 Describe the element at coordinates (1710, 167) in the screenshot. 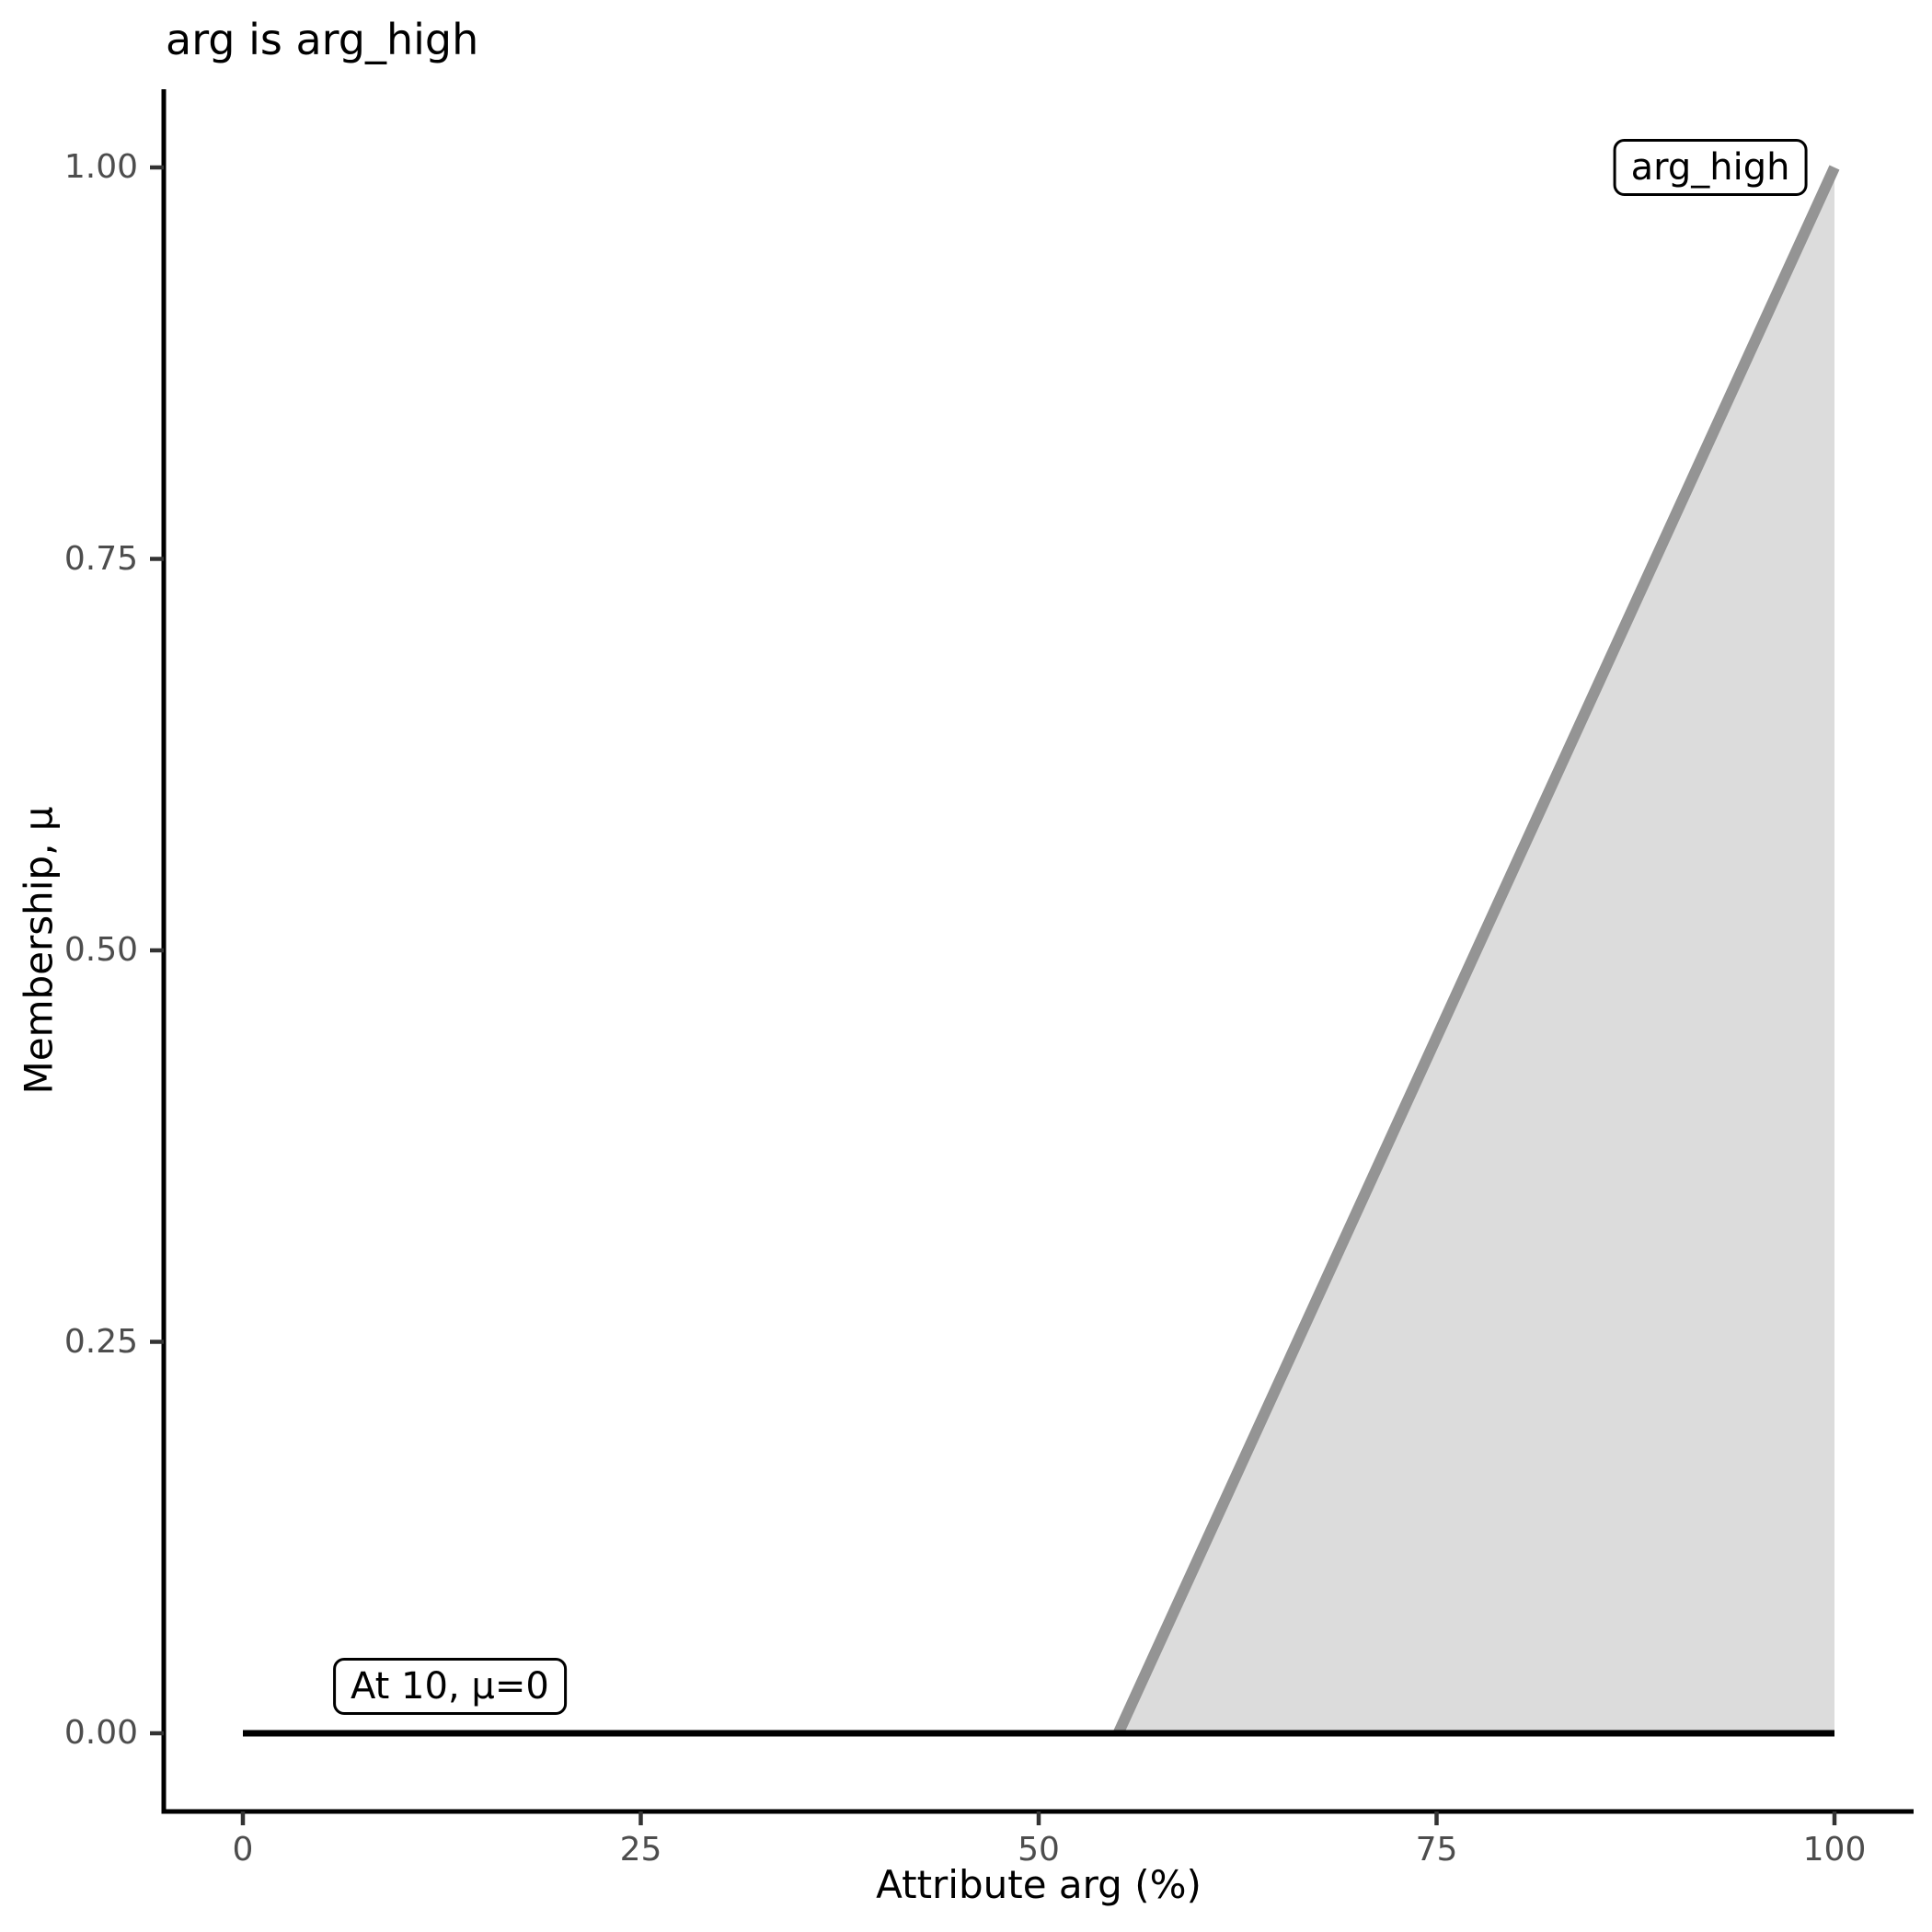

I see `annotation-arg-high: arg_high` at that location.